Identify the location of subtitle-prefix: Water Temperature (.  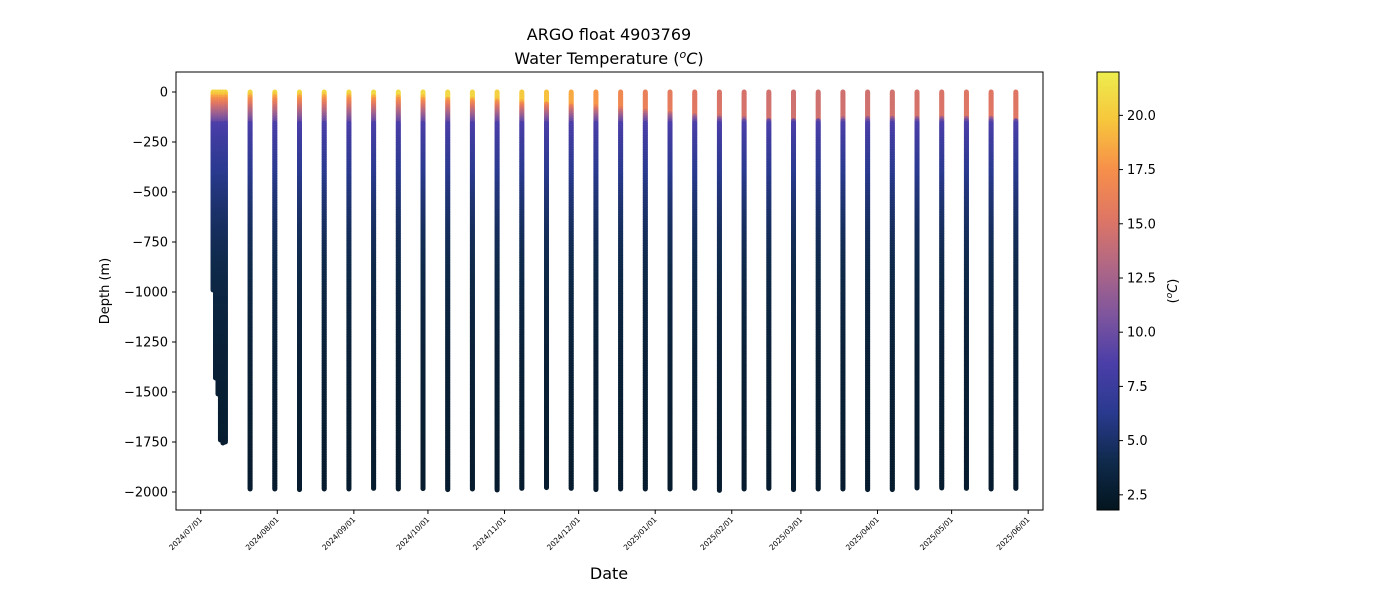
(596, 58).